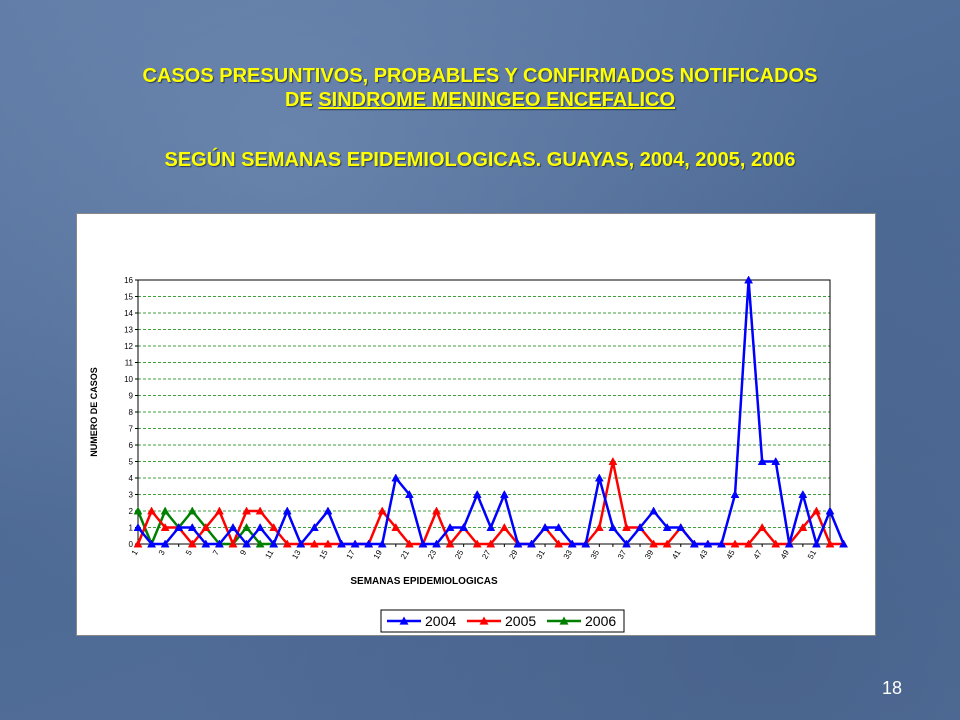 The image size is (960, 720). I want to click on legend-marker, so click(404, 620).